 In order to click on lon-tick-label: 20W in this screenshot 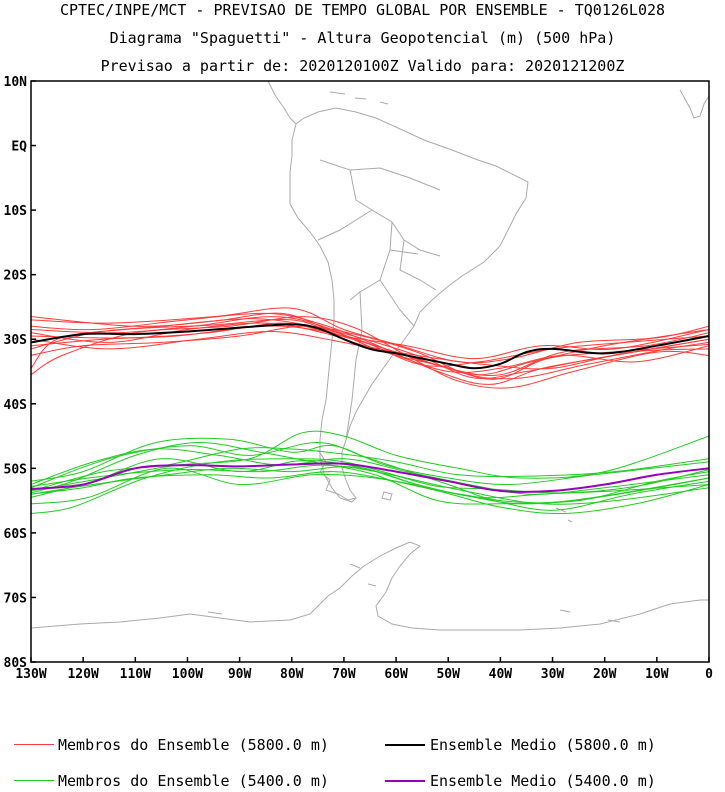, I will do `click(605, 674)`.